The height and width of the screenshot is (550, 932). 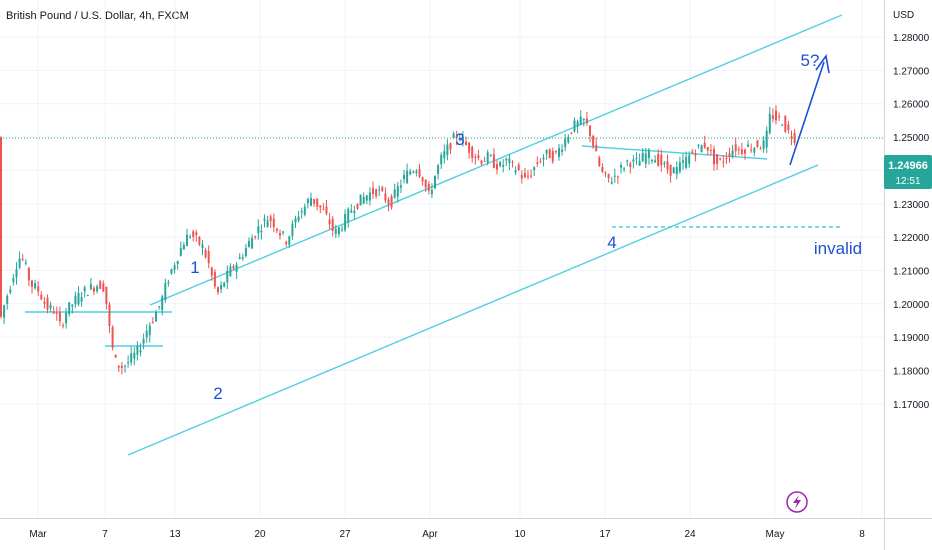 I want to click on wave-label: 3, so click(x=459, y=139).